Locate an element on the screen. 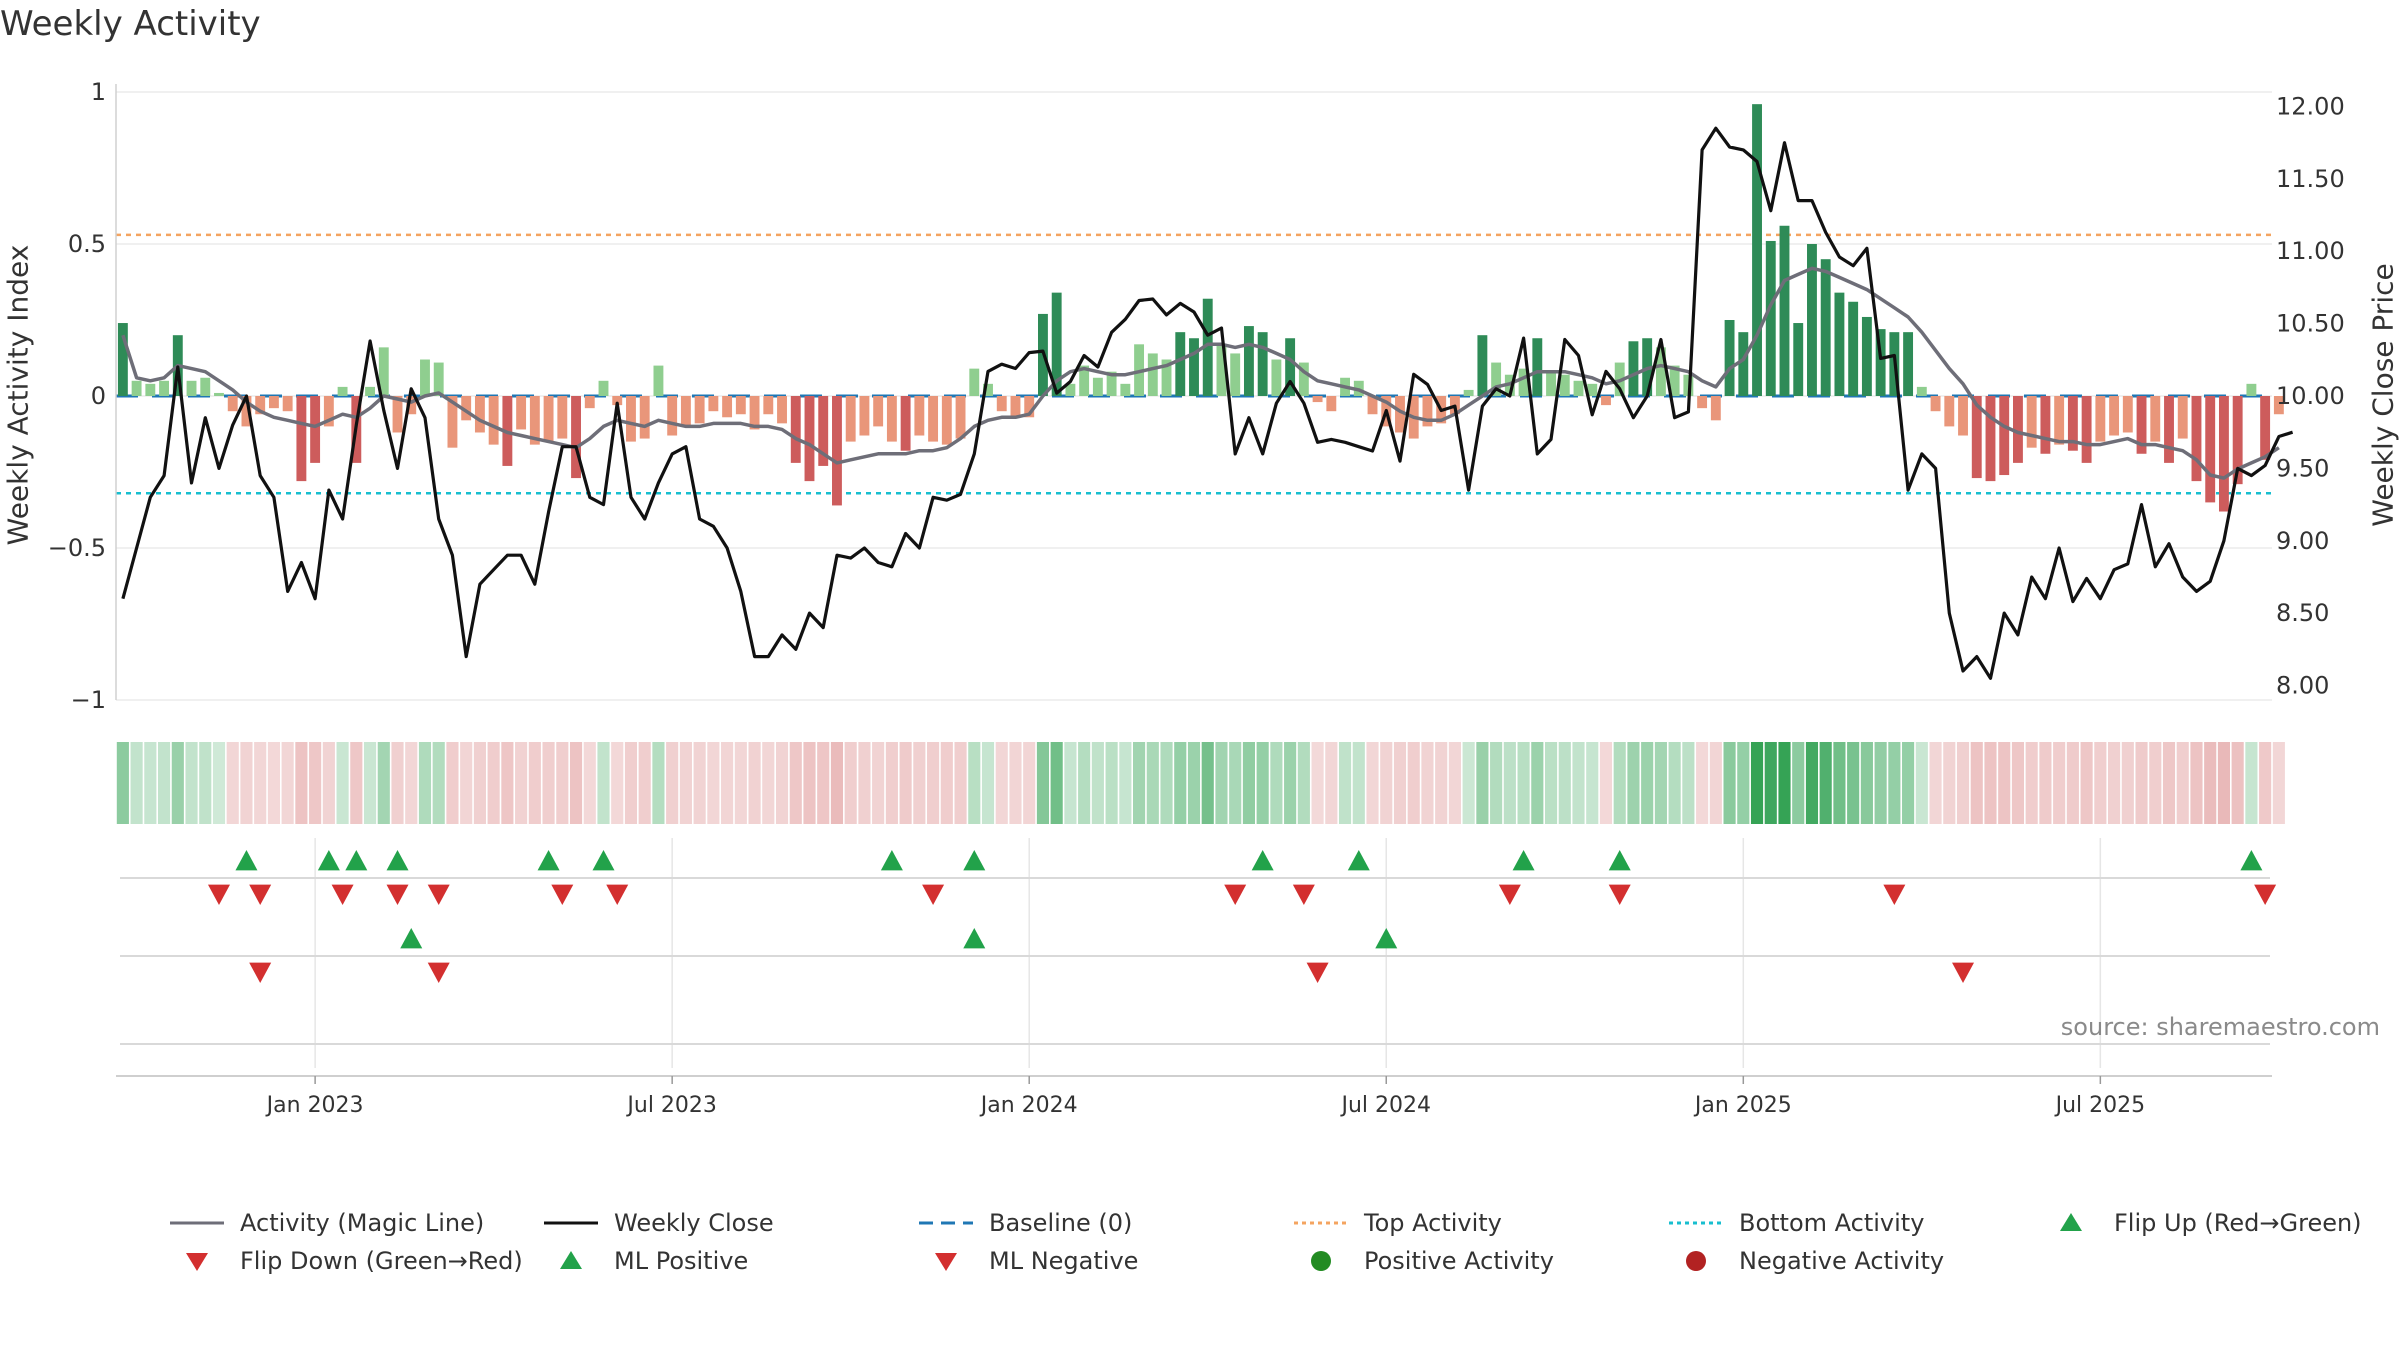 The width and height of the screenshot is (2400, 1350). legend-weekly-close: Weekly Close is located at coordinates (657, 1223).